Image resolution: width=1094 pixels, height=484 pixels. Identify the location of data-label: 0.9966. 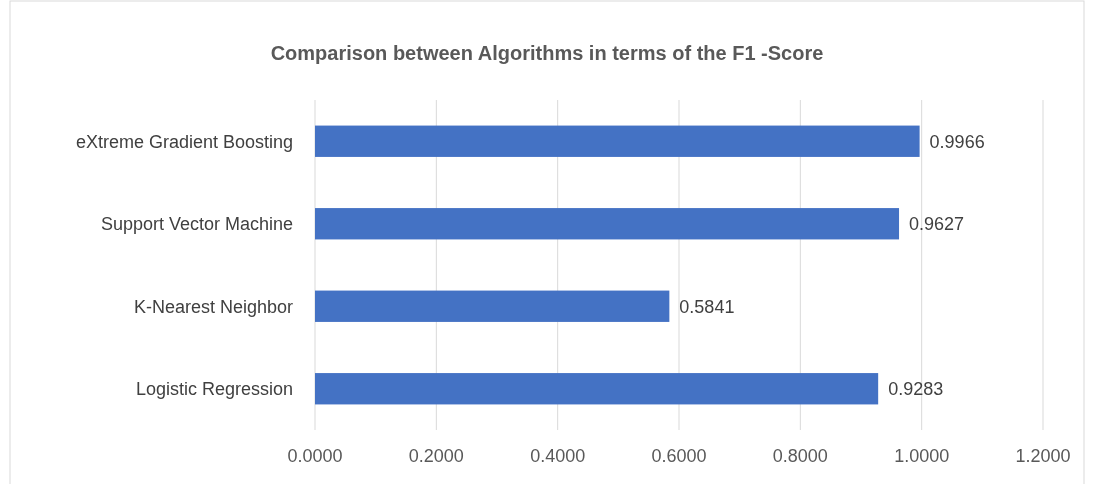
(957, 141).